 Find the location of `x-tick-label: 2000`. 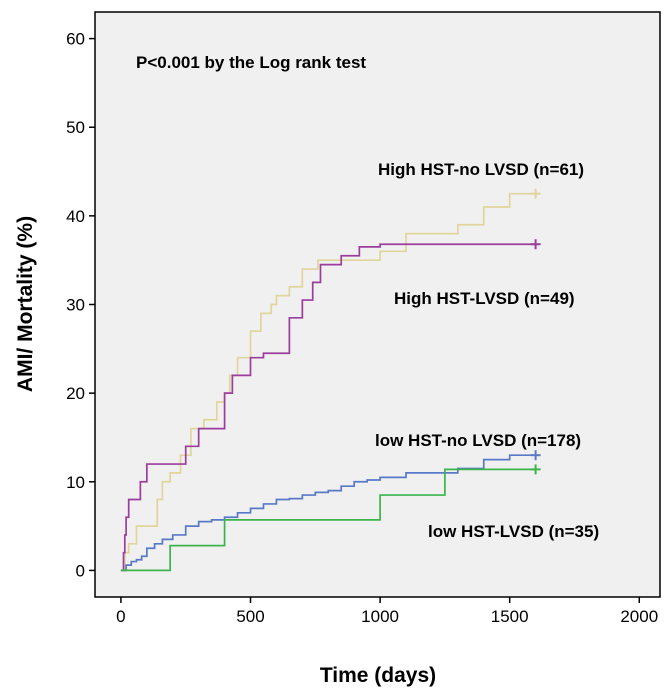

x-tick-label: 2000 is located at coordinates (639, 616).